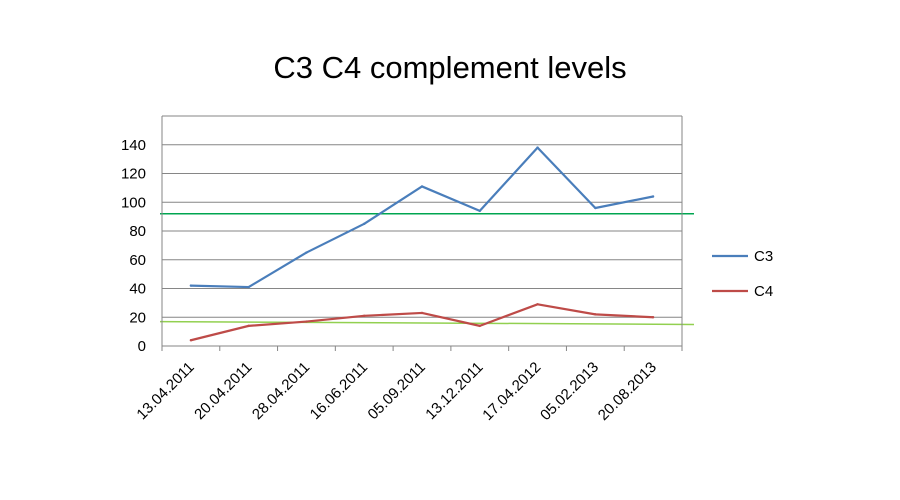 The width and height of the screenshot is (900, 500). What do you see at coordinates (742, 274) in the screenshot?
I see `legend: C3 C4` at bounding box center [742, 274].